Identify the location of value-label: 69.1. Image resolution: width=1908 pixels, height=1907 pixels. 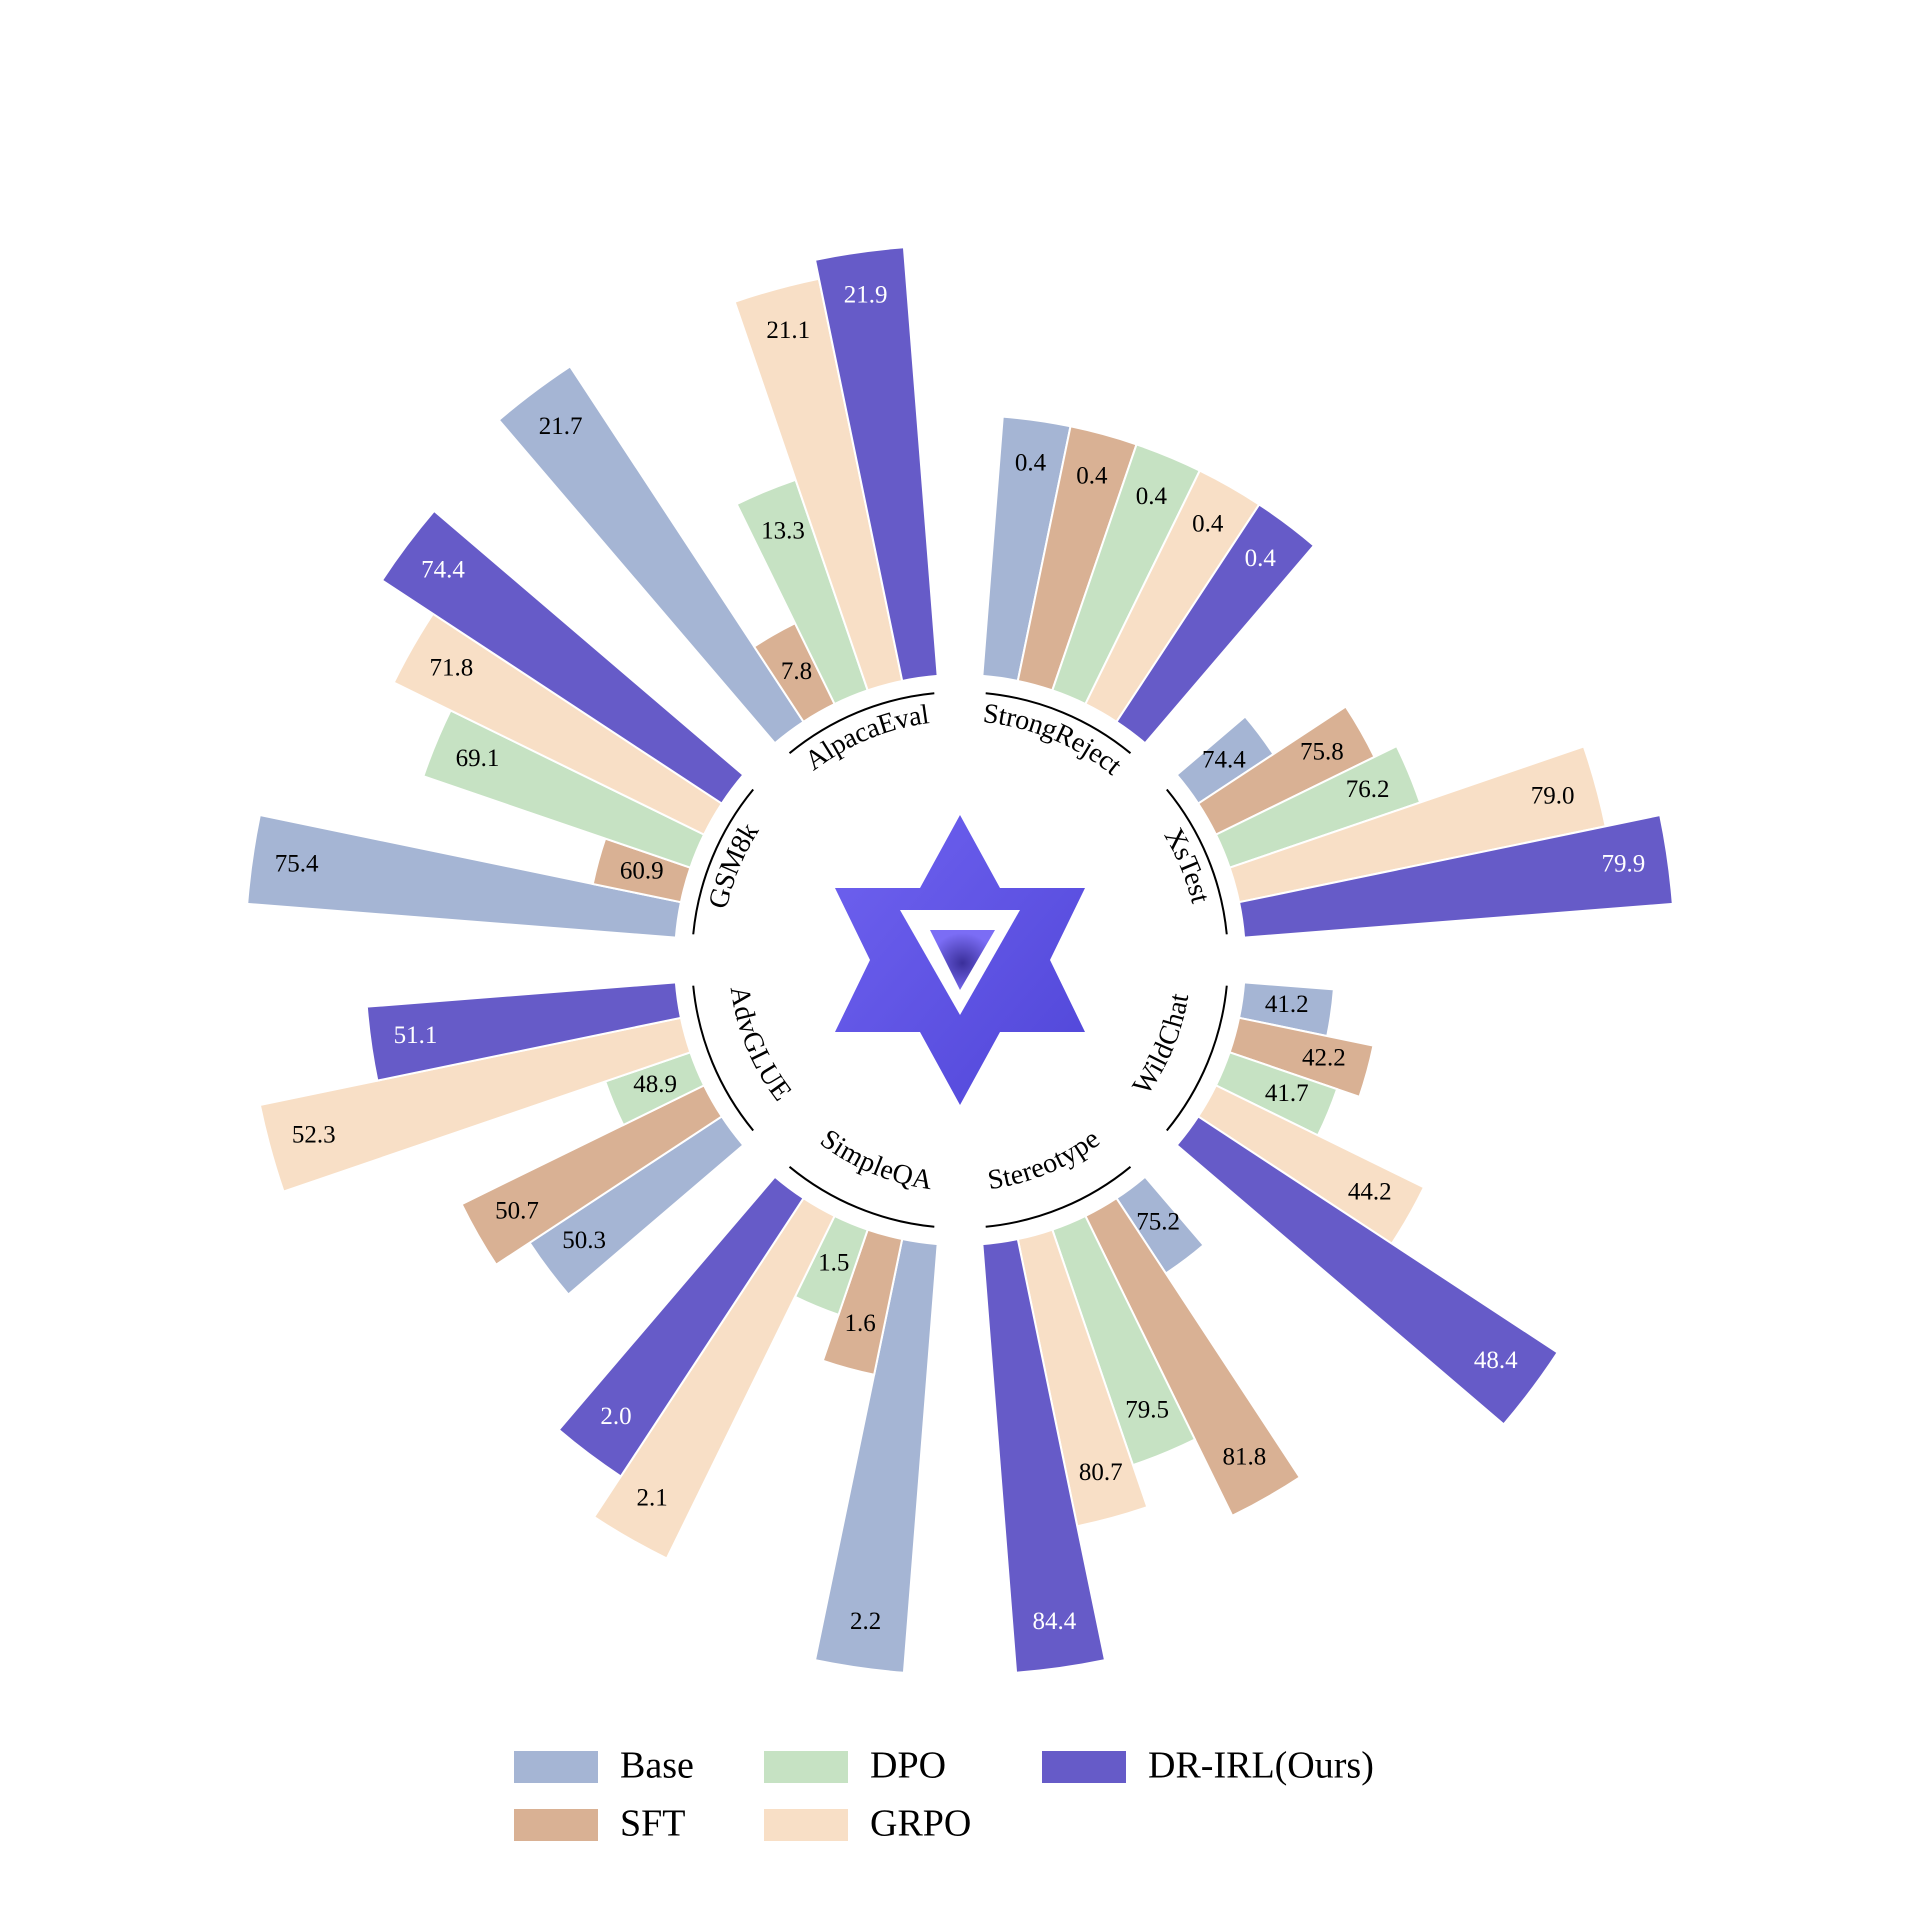
(478, 758).